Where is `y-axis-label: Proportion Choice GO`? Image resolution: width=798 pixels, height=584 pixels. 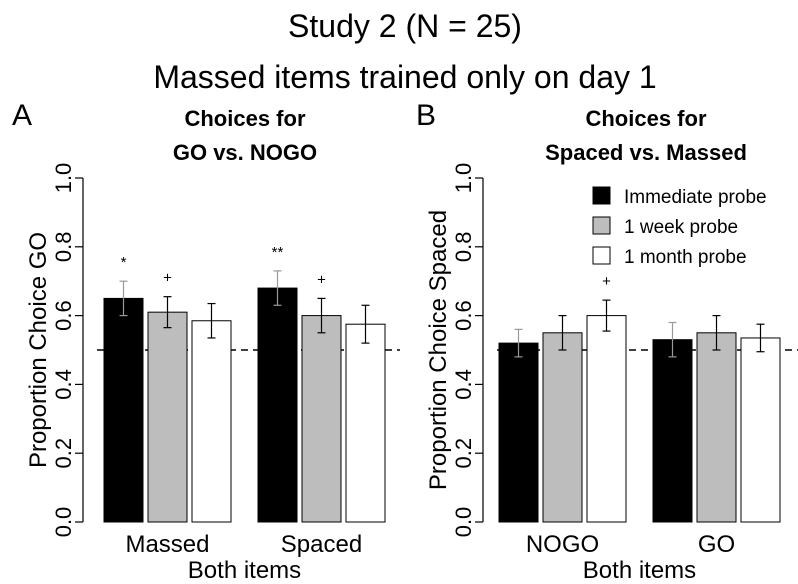
y-axis-label: Proportion Choice GO is located at coordinates (38, 350).